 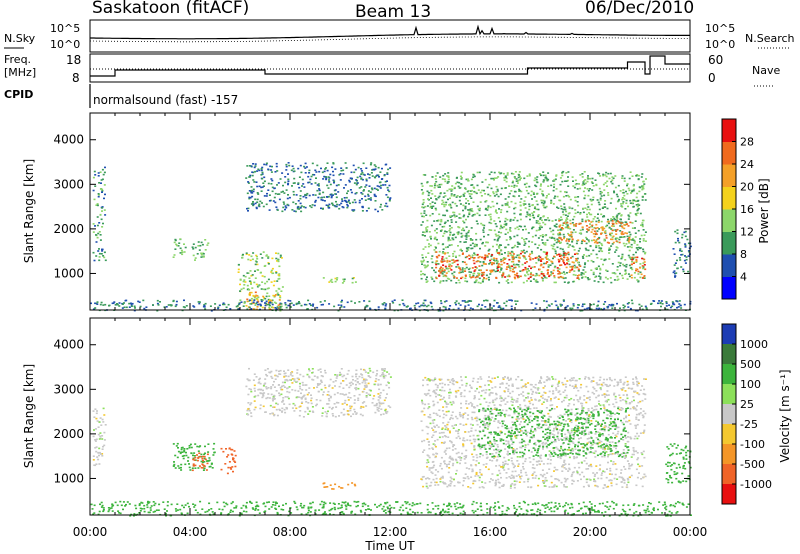 What do you see at coordinates (764, 210) in the screenshot?
I see `power-colorbar-label: Power [dB]` at bounding box center [764, 210].